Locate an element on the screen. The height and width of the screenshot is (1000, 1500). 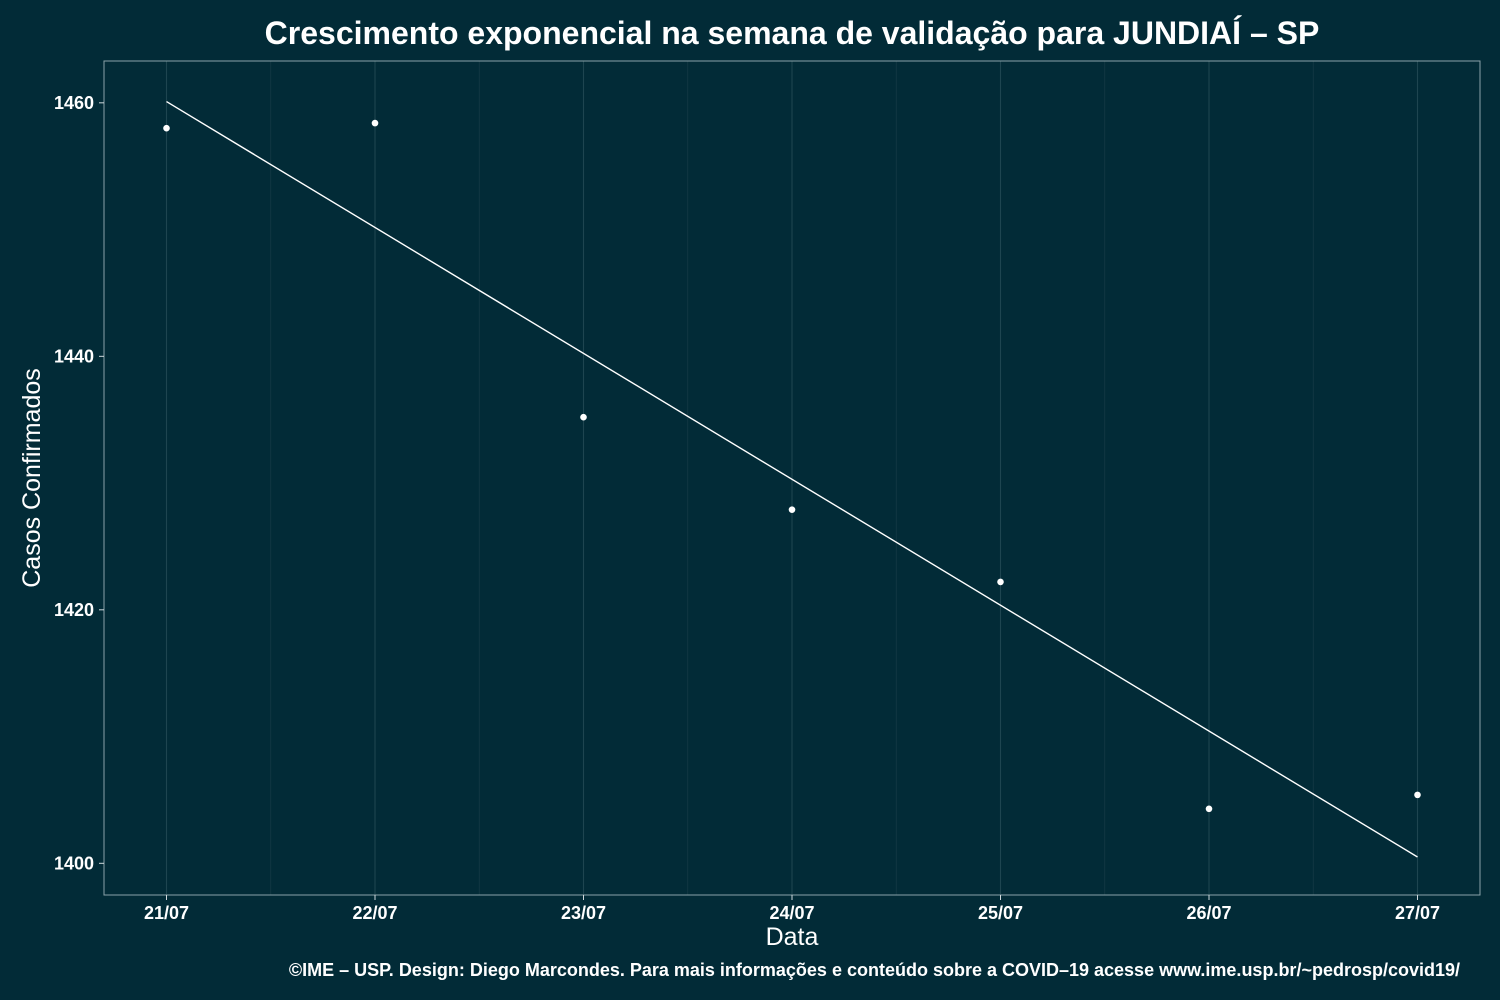
x-tick-label: 21/07 is located at coordinates (166, 913).